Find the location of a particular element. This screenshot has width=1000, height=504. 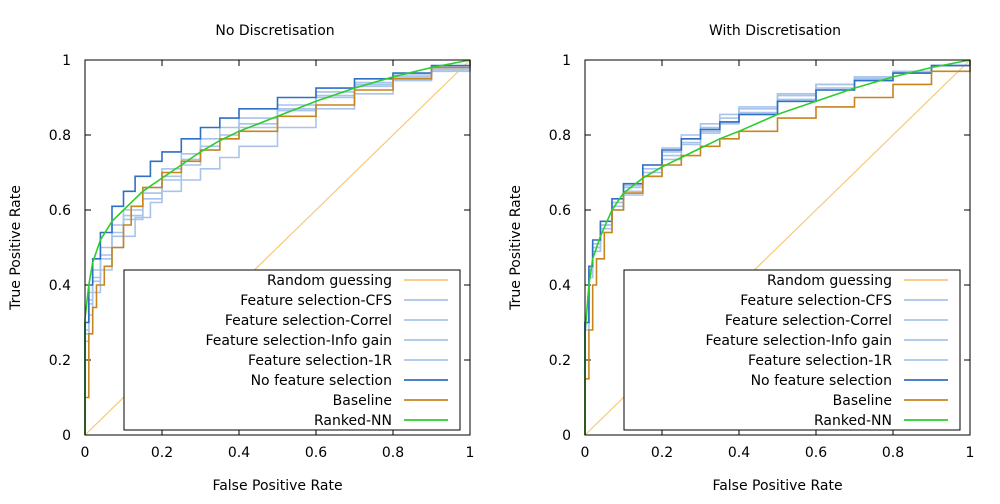

chart-title: No Discretisation is located at coordinates (274, 31).